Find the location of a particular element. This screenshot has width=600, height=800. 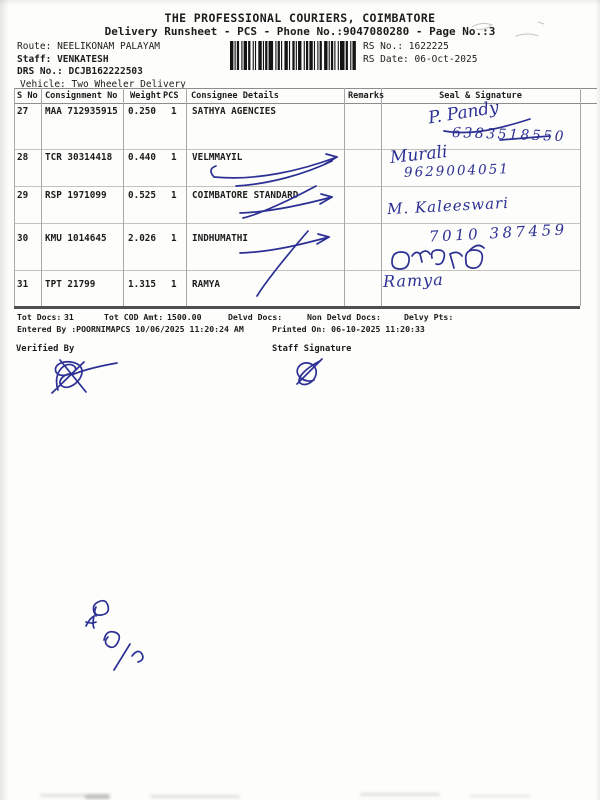

handwritten-phone-row30: 7010 387459 is located at coordinates (498, 233).